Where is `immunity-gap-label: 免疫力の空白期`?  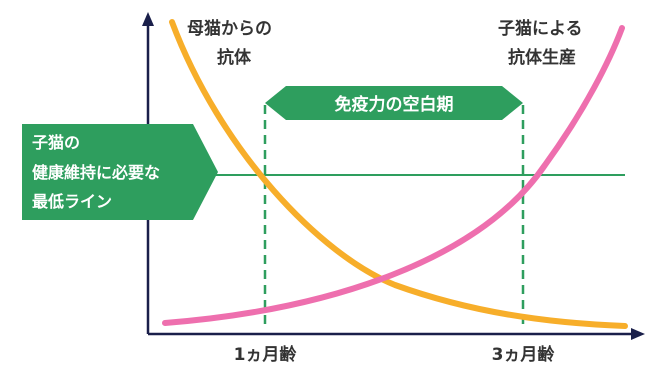 immunity-gap-label: 免疫力の空白期 is located at coordinates (394, 104).